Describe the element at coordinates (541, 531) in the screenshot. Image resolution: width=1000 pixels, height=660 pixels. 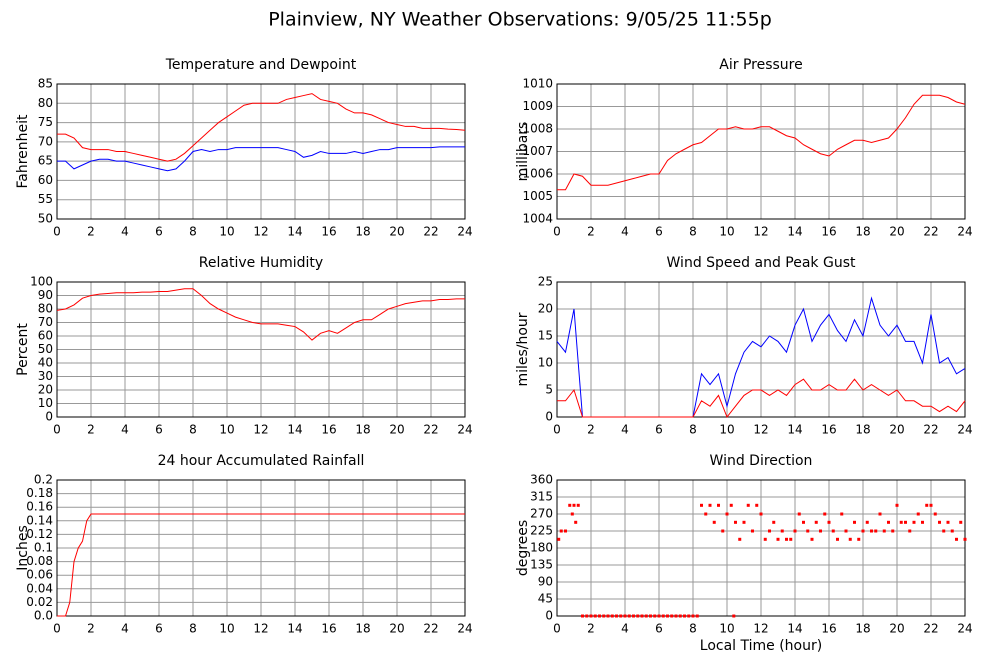
I see `y-tick-label: 225` at that location.